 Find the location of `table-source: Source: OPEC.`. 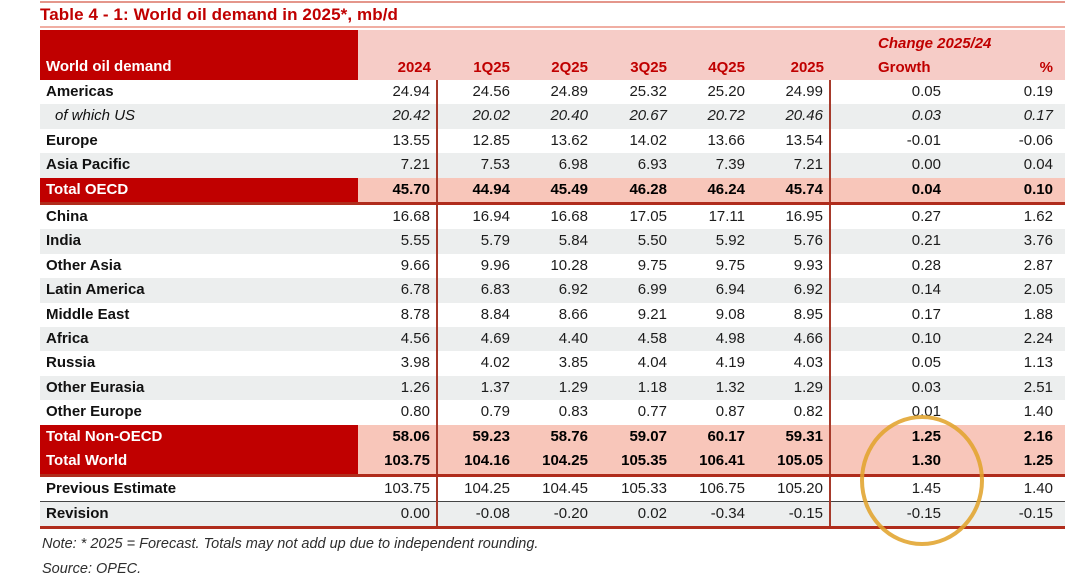

table-source: Source: OPEC. is located at coordinates (92, 569).